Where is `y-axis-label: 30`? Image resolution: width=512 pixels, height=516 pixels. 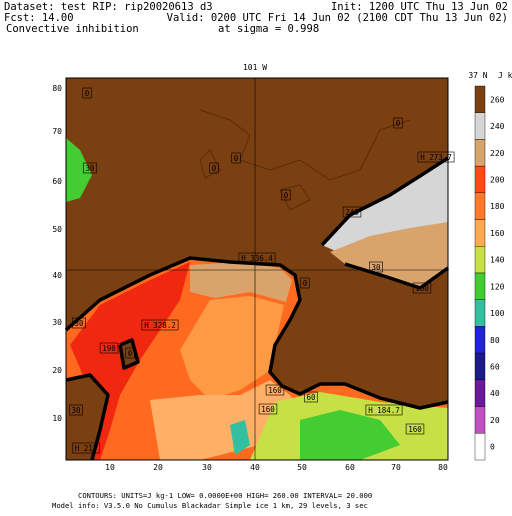
y-axis-label: 30 is located at coordinates (57, 322).